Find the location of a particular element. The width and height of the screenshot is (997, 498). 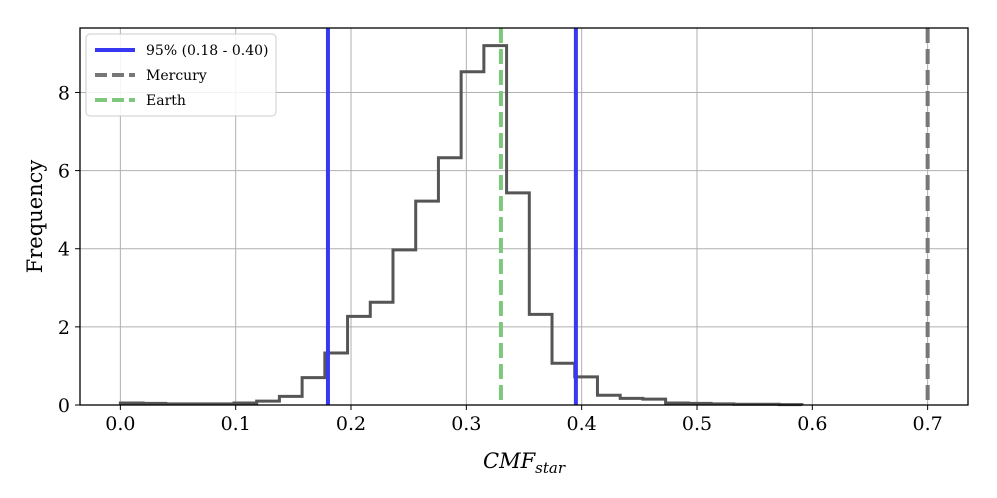

x-axis-ticks: 0.0 0.1 0.2 0.3 0.4 0.5 0.6 0.7 is located at coordinates (524, 420).